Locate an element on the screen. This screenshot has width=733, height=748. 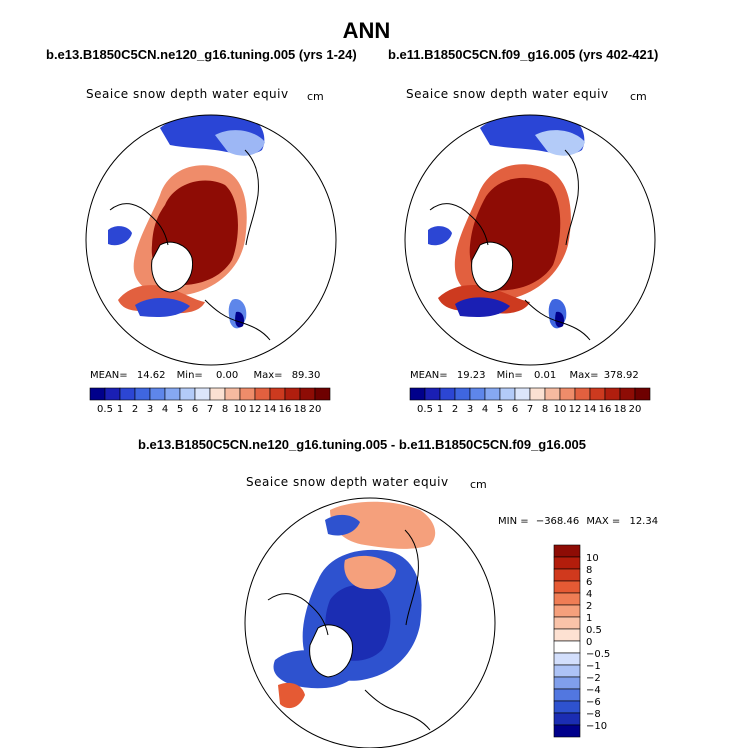
panel2-colorbar-tick-label: 18 is located at coordinates (620, 409).